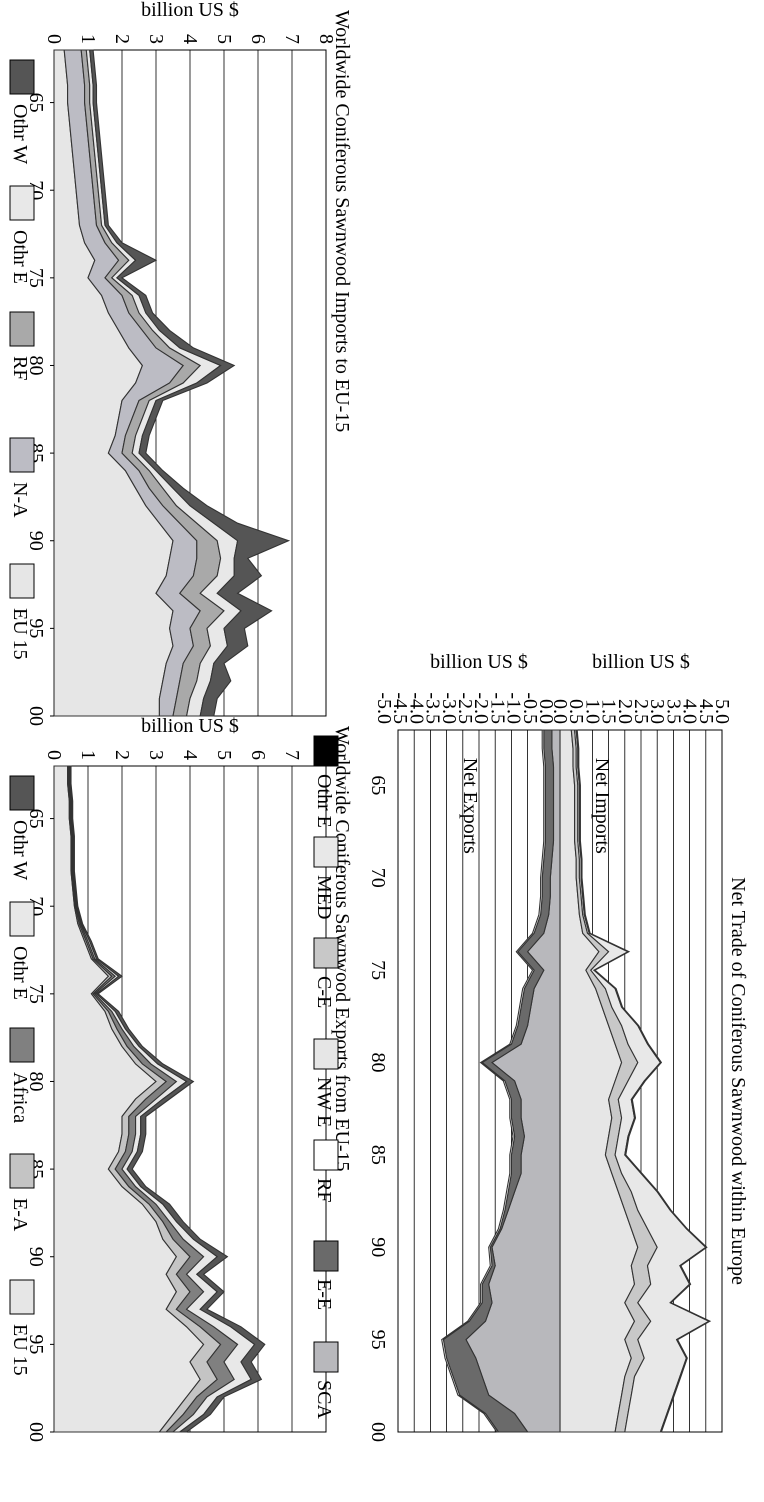 This screenshot has height=1502, width=764. Describe the element at coordinates (324, 1102) in the screenshot. I see `net-trade-legend-label: NW E` at that location.